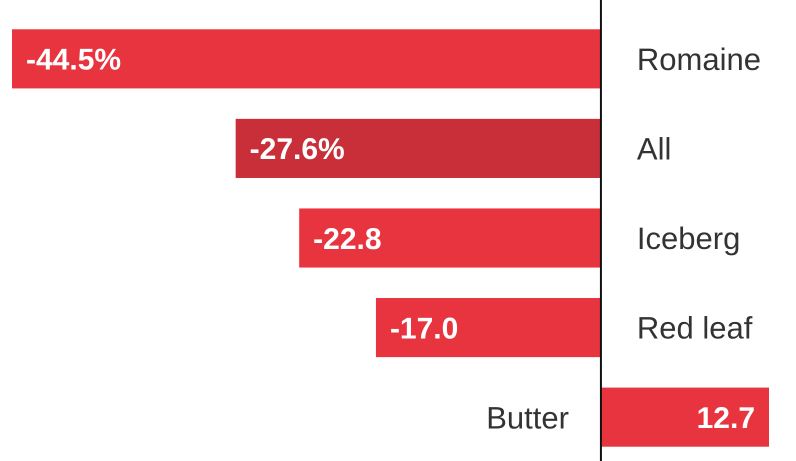 The height and width of the screenshot is (461, 796). What do you see at coordinates (654, 149) in the screenshot?
I see `y-tick-label: All` at bounding box center [654, 149].